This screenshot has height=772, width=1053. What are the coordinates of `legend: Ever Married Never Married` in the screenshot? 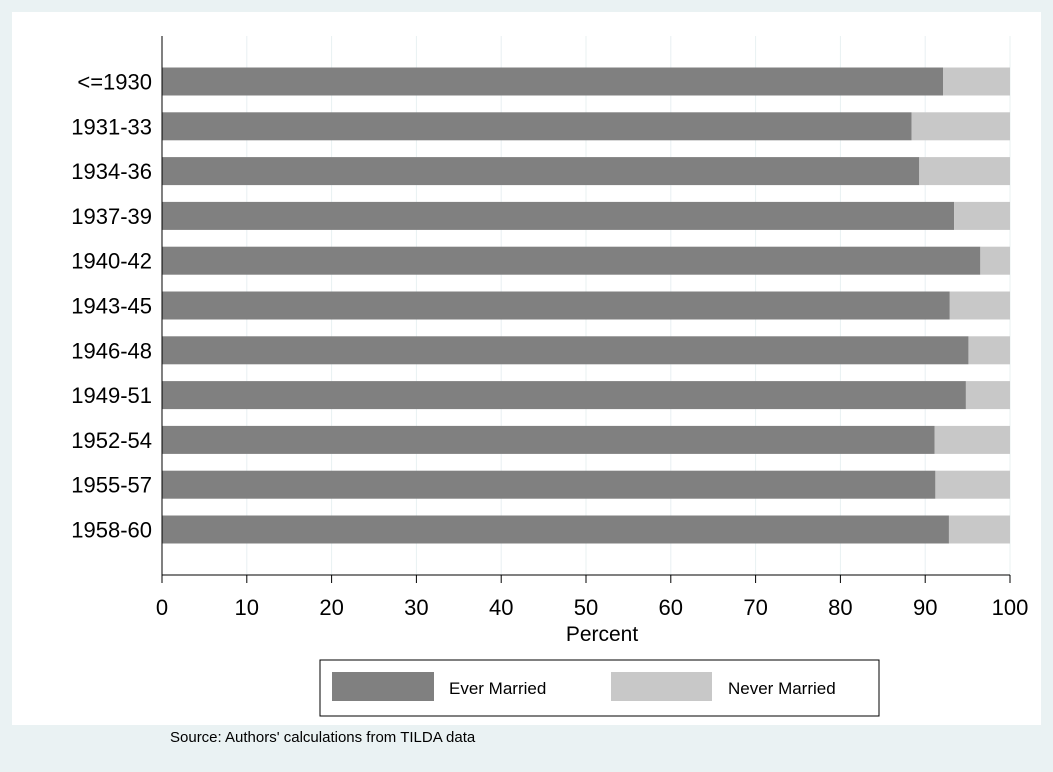 It's located at (599, 688).